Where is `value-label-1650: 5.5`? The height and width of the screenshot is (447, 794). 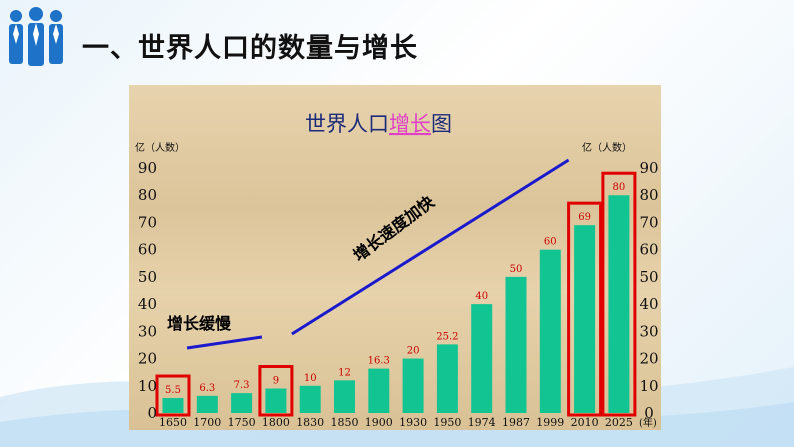
value-label-1650: 5.5 is located at coordinates (173, 390).